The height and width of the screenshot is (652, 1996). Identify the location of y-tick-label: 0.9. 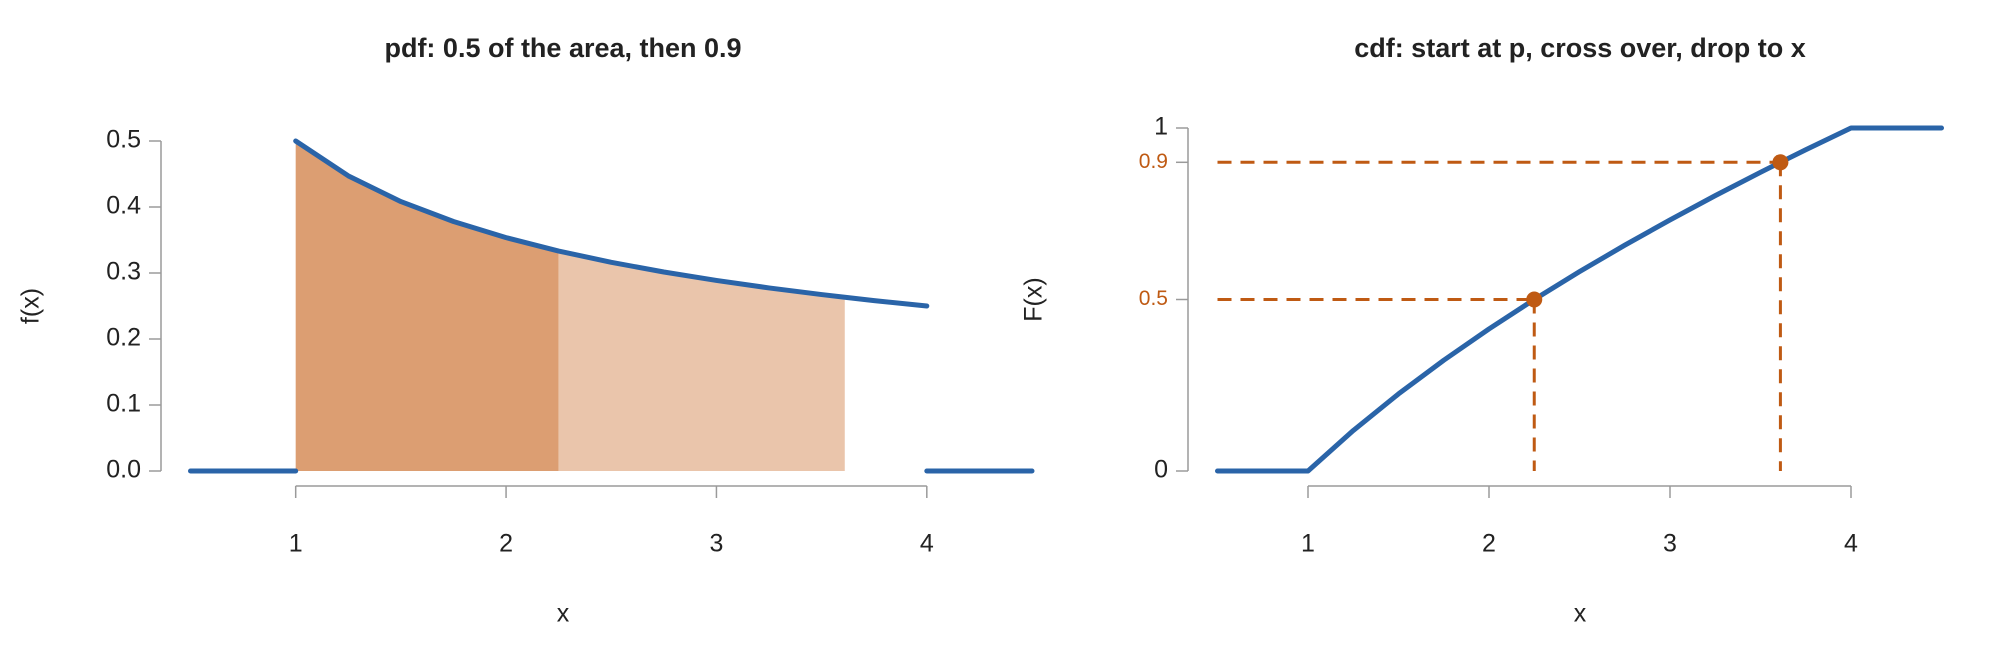
(1153, 161).